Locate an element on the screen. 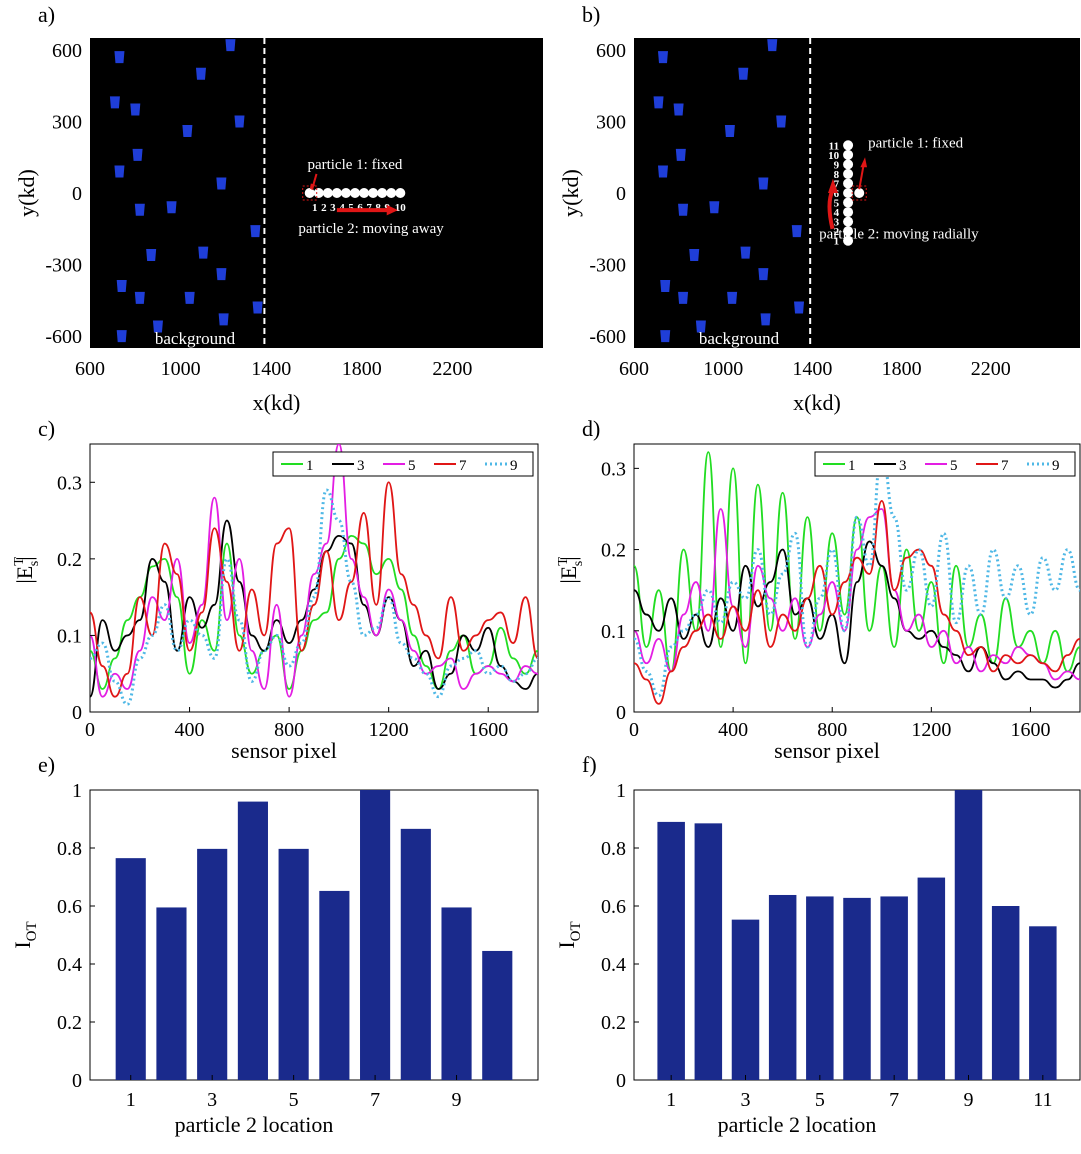 The image size is (1081, 1154). ytick-label-f-3: 0.6 is located at coordinates (613, 907).